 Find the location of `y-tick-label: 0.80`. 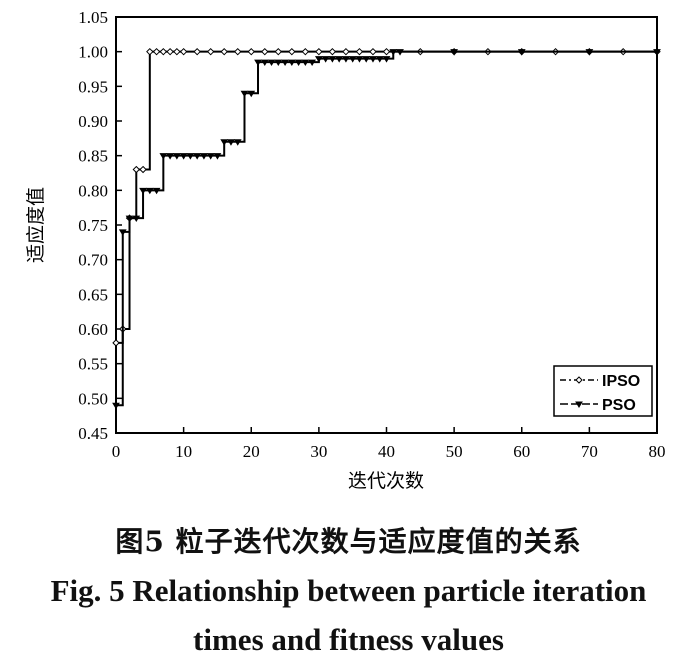

y-tick-label: 0.80 is located at coordinates (93, 190).